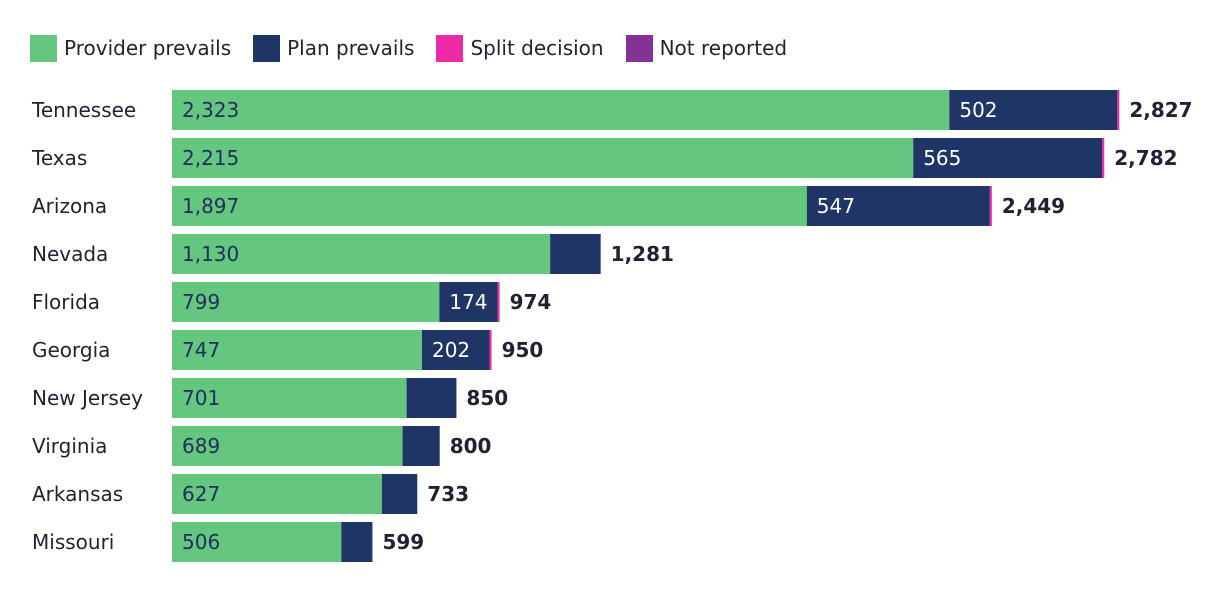  What do you see at coordinates (201, 350) in the screenshot?
I see `data-label-provider-prevails-georgia: 747` at bounding box center [201, 350].